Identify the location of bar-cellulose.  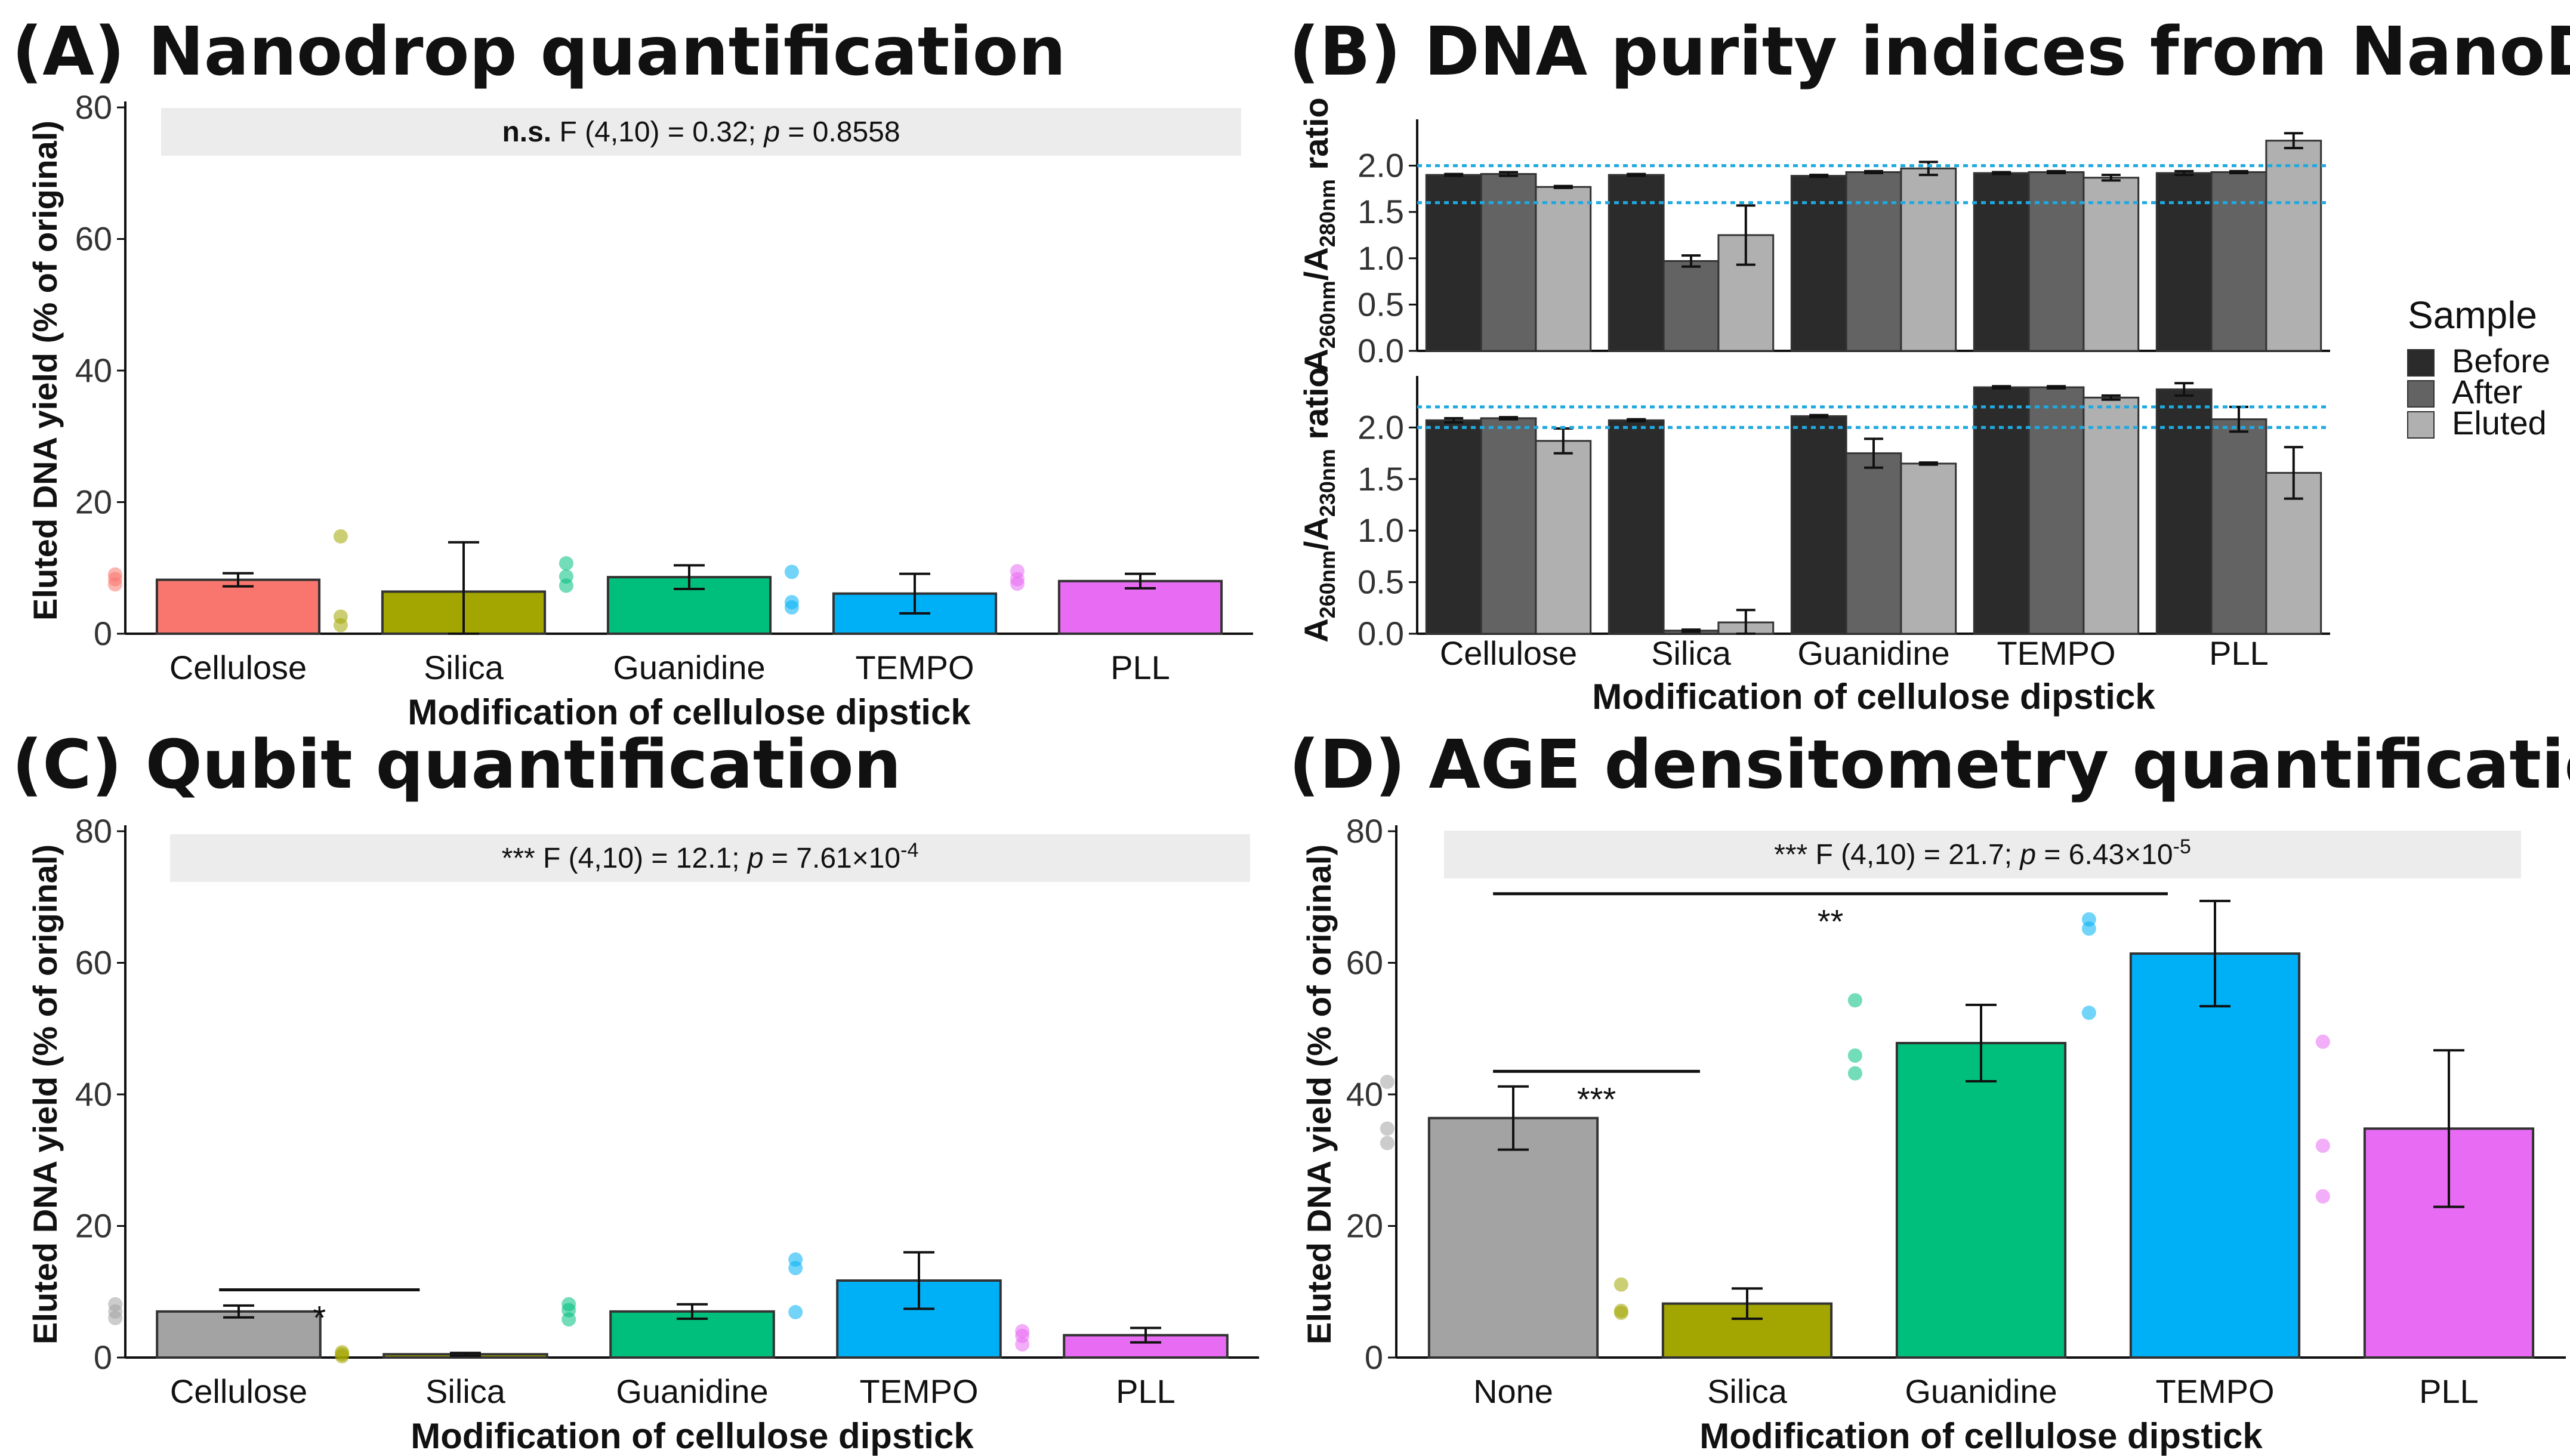
(238, 606).